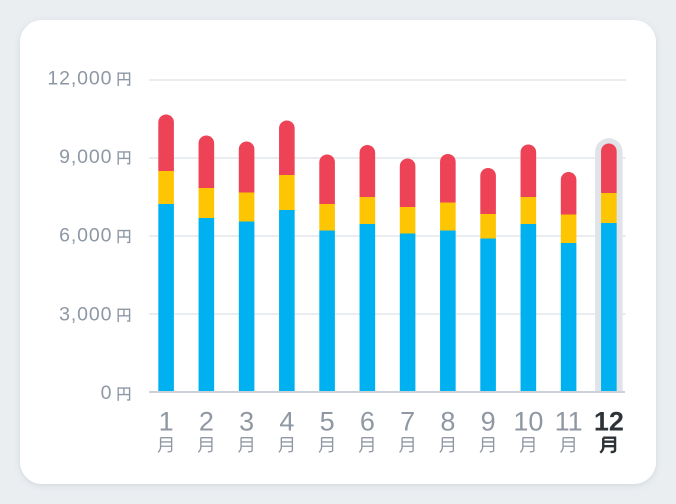 The width and height of the screenshot is (676, 504). I want to click on svg-text: 6,000, so click(85, 236).